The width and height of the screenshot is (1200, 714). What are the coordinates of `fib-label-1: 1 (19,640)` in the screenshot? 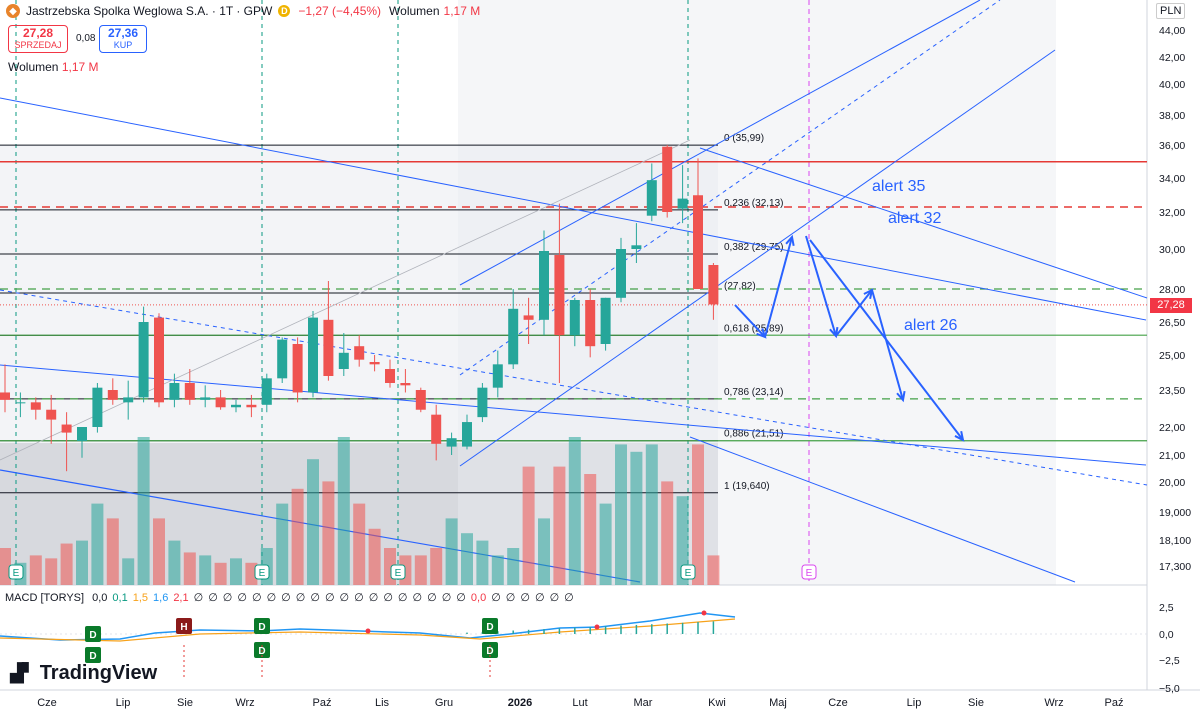 It's located at (747, 486).